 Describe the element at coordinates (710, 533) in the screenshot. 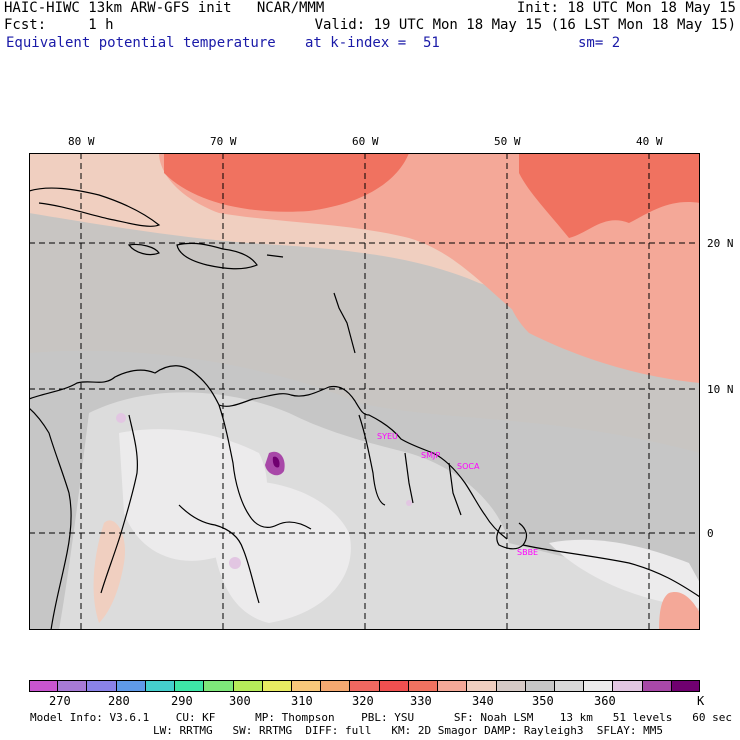

I see `lat-label-0: 0` at that location.